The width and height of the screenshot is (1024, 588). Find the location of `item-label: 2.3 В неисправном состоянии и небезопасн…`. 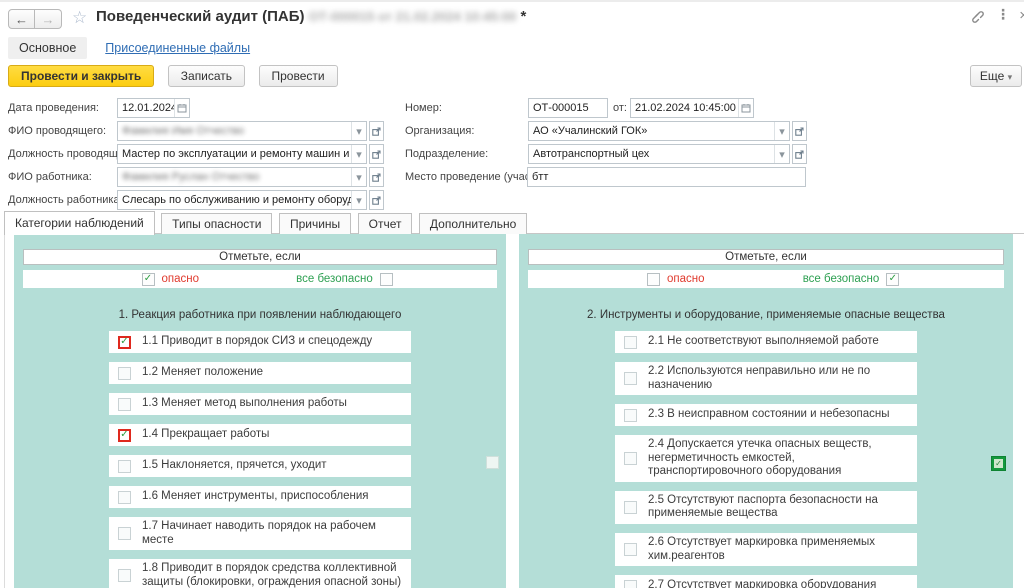

item-label: 2.3 В неисправном состоянии и небезопасн… is located at coordinates (769, 414).